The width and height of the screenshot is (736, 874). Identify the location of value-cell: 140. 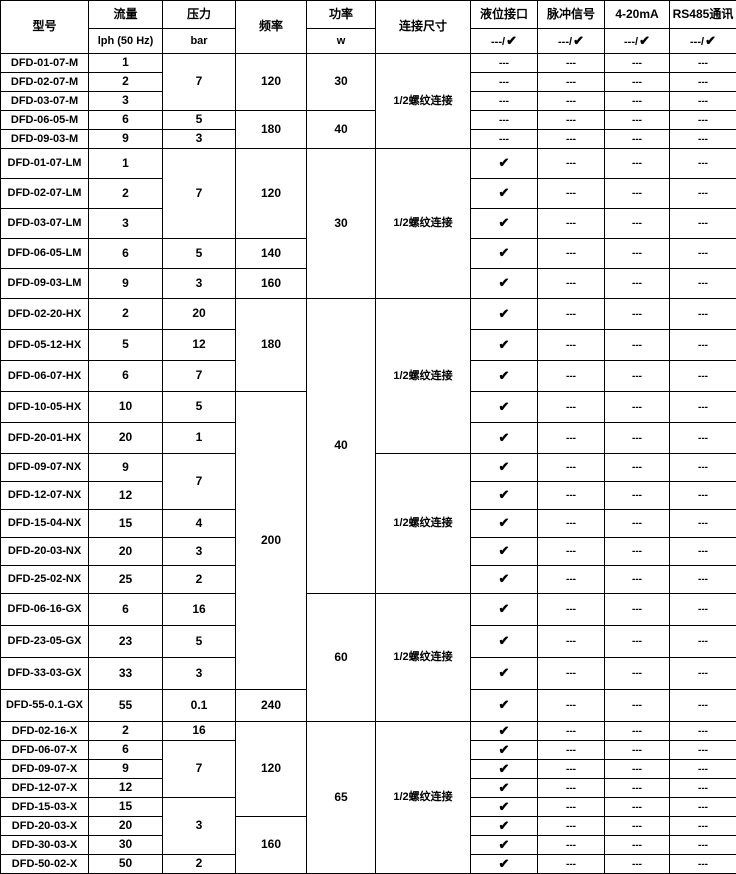
(271, 254).